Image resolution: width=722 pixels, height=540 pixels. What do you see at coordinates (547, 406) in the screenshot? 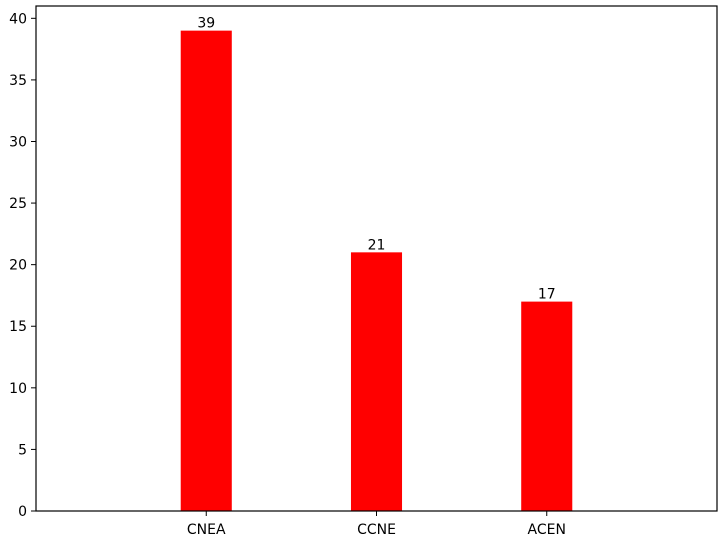
I see `bar-acen` at bounding box center [547, 406].